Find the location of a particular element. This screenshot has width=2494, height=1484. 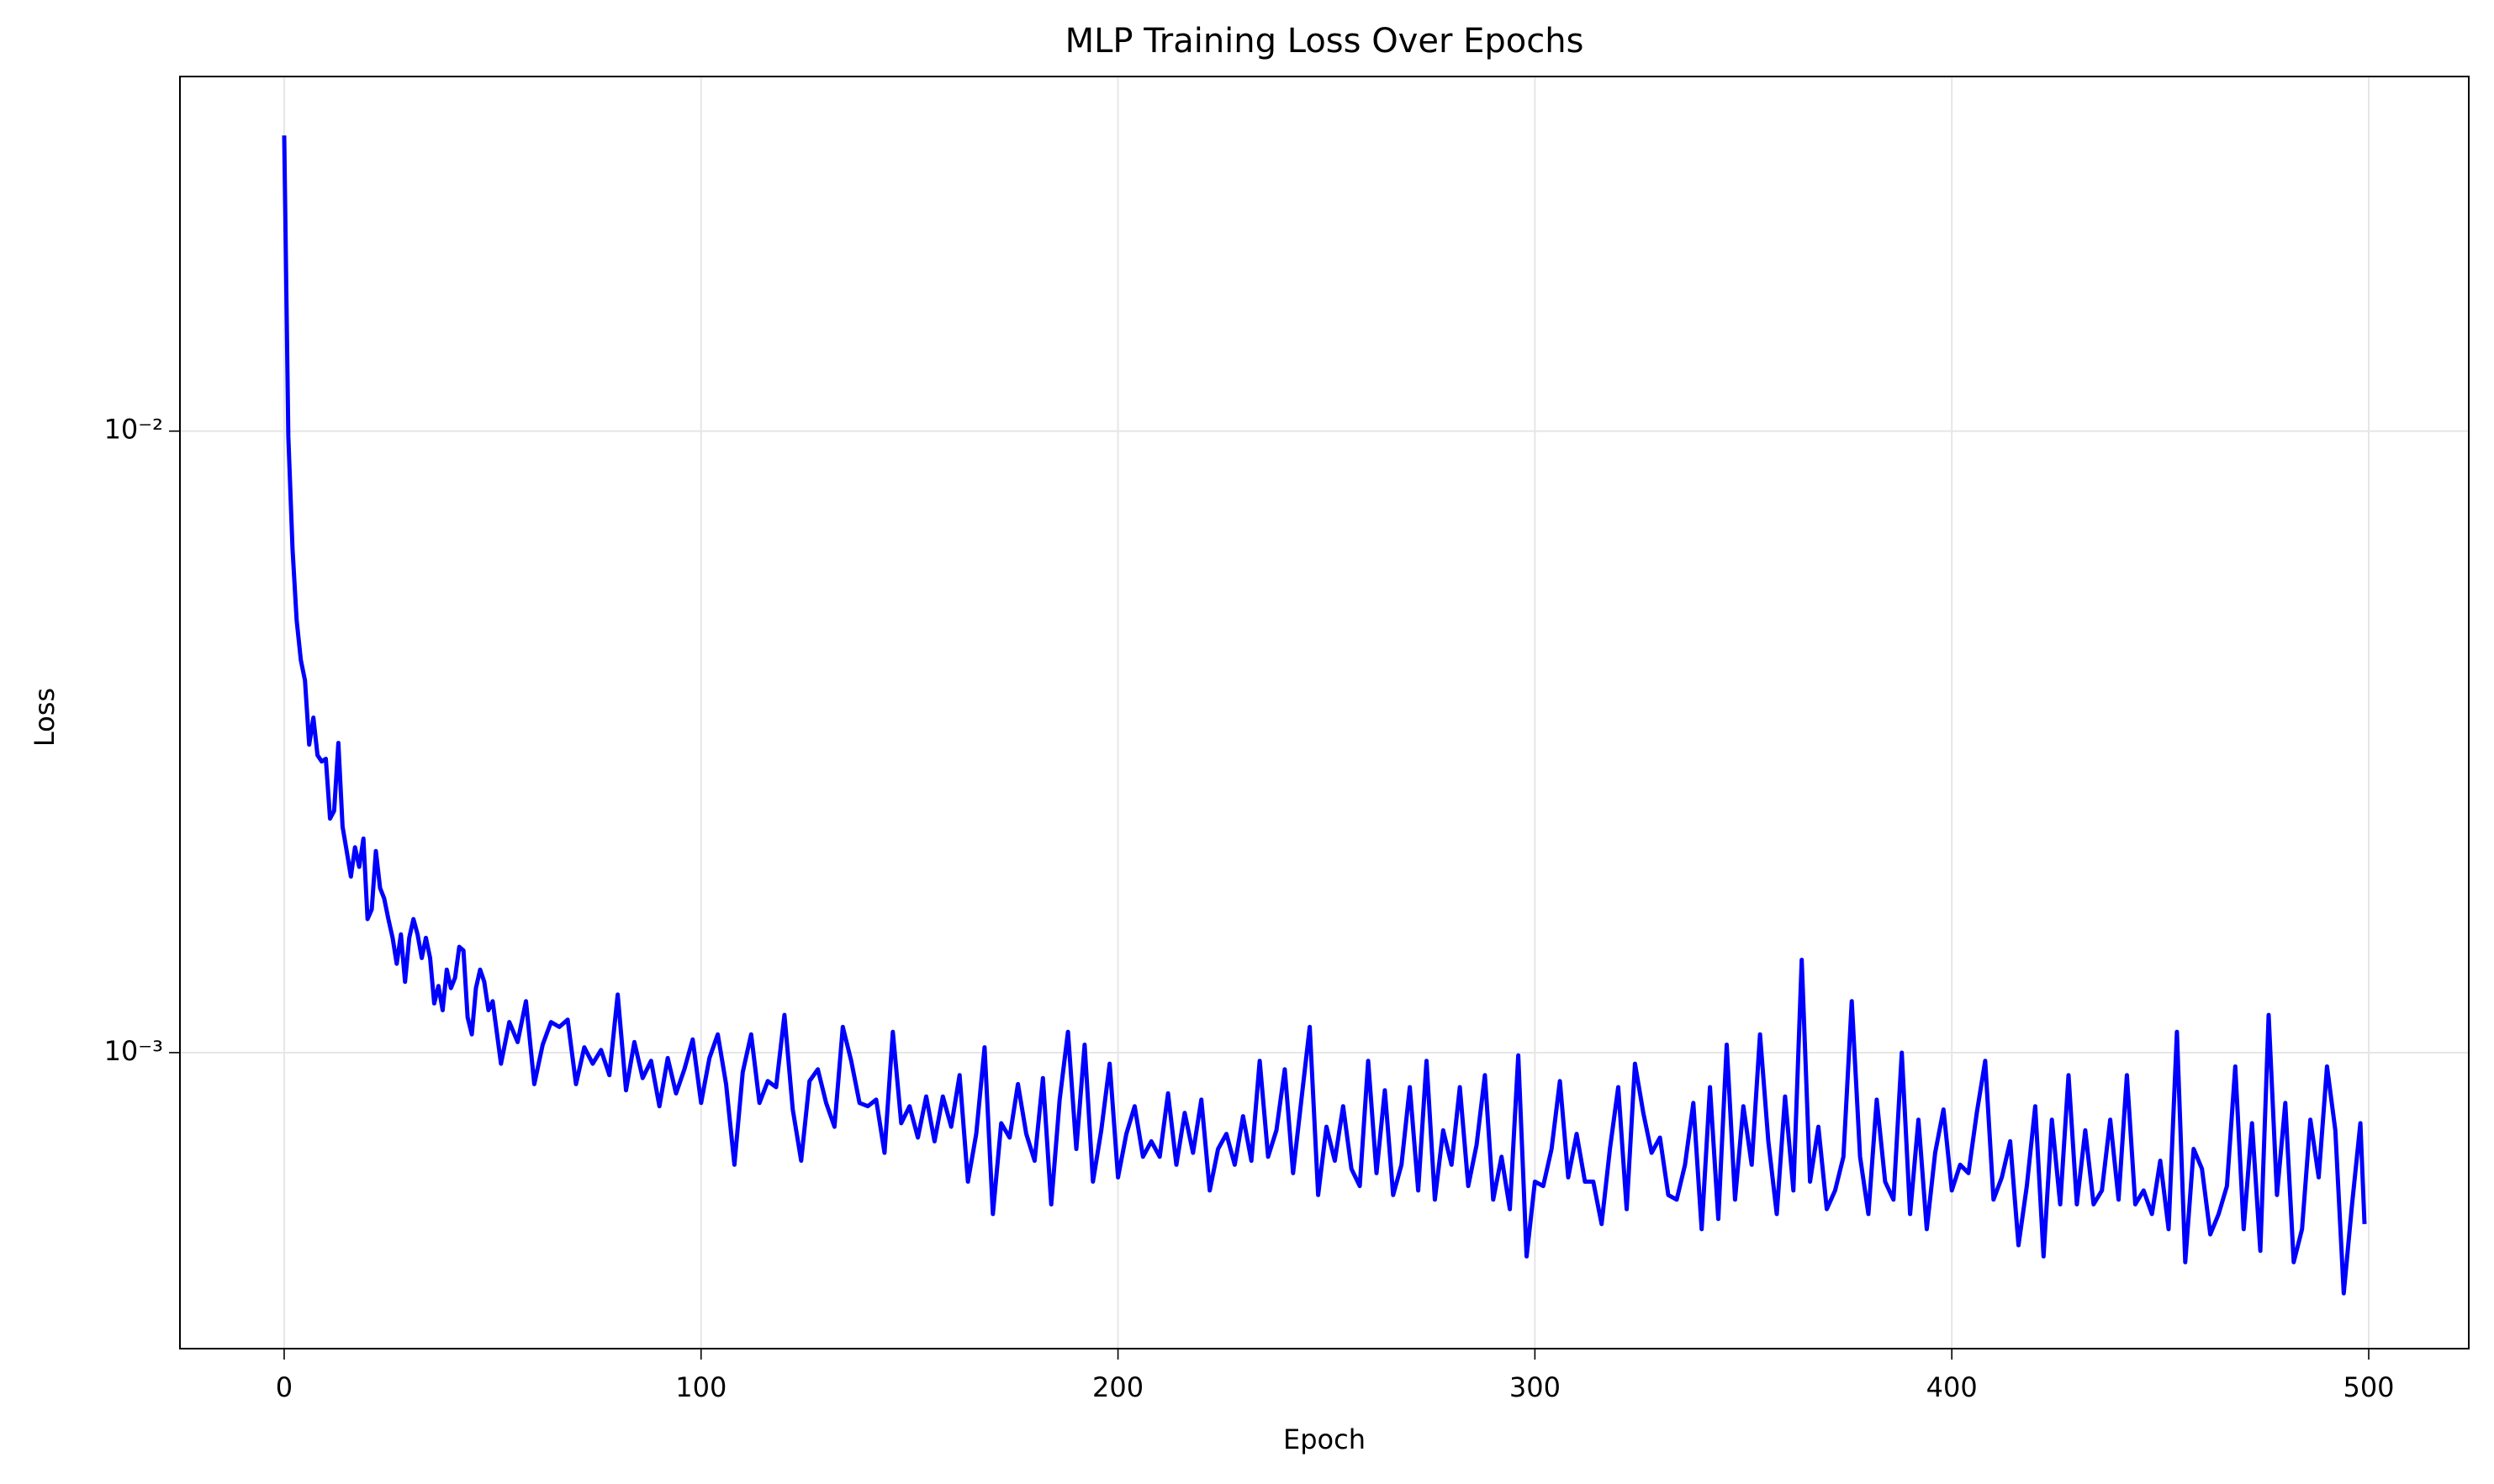

x-tick-label: 200 is located at coordinates (1118, 1387).